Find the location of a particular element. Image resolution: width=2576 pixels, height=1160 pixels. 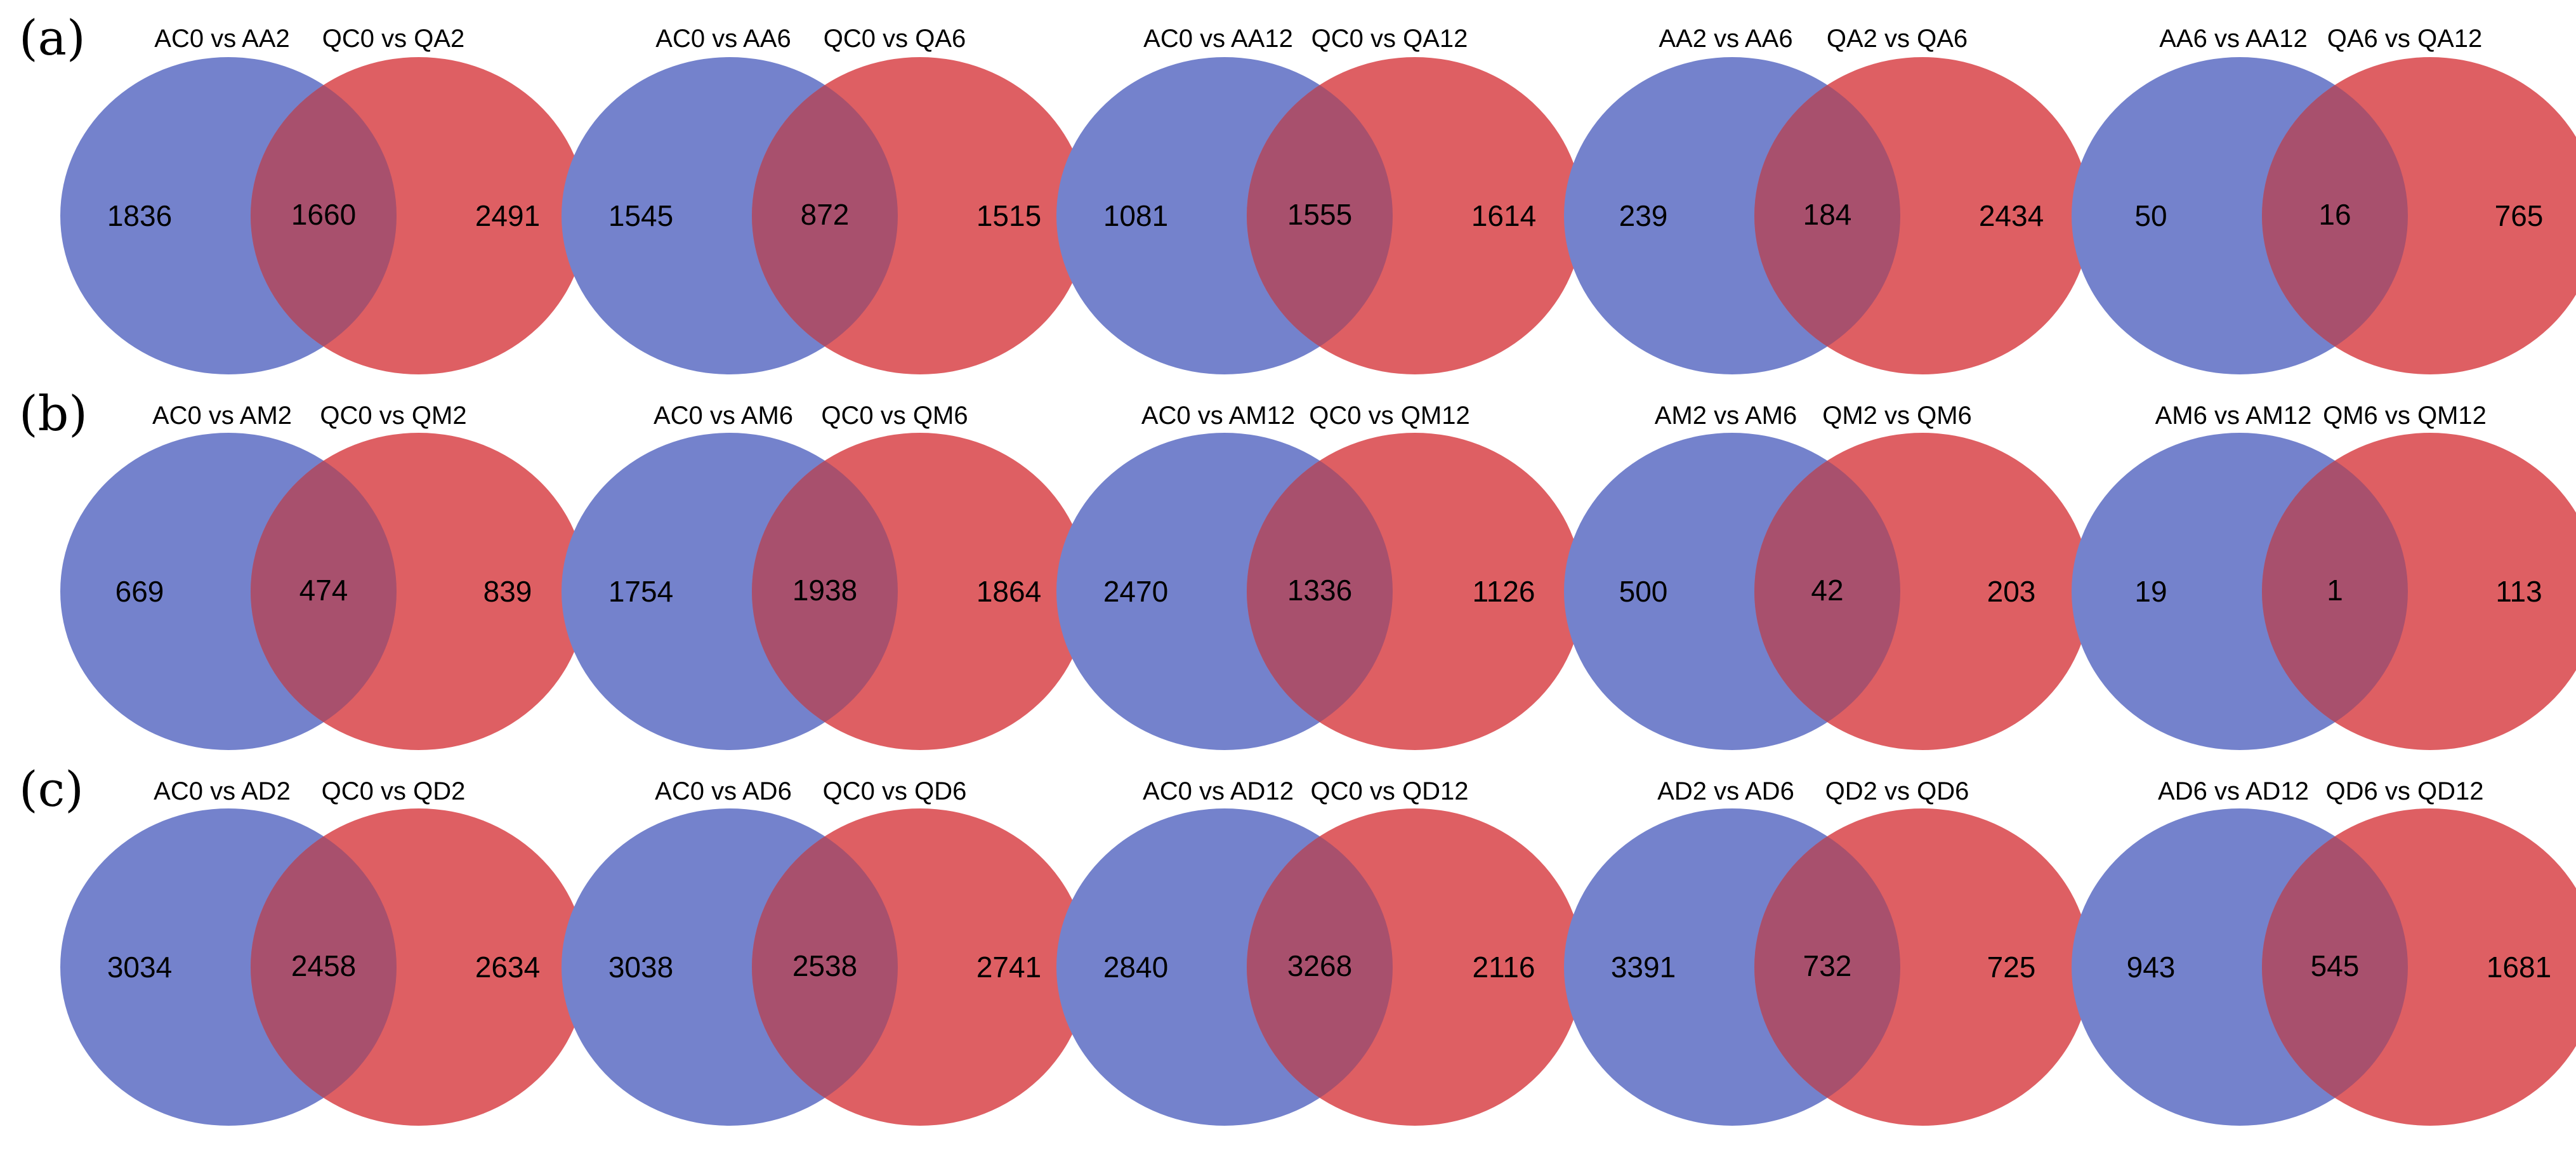

venn-diagram: AC0 vs AD12 QC0 vs QD12 2840 3268 2116 is located at coordinates (1319, 951).